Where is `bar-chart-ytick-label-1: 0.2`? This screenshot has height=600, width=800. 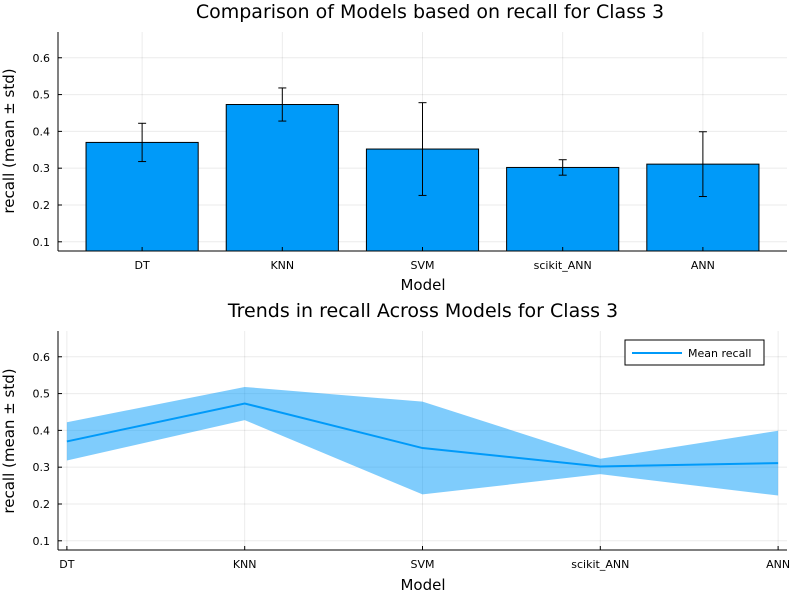
bar-chart-ytick-label-1: 0.2 is located at coordinates (42, 205).